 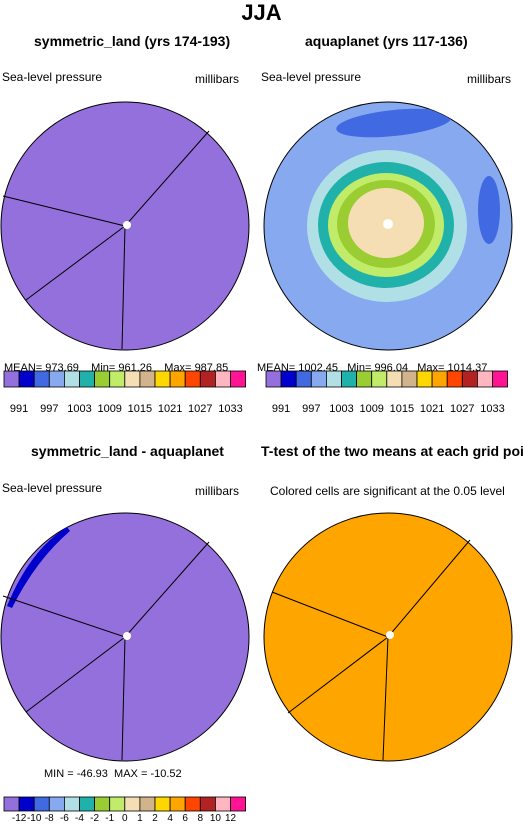 What do you see at coordinates (231, 818) in the screenshot?
I see `panel3-colorbar-tick-label: 12` at bounding box center [231, 818].